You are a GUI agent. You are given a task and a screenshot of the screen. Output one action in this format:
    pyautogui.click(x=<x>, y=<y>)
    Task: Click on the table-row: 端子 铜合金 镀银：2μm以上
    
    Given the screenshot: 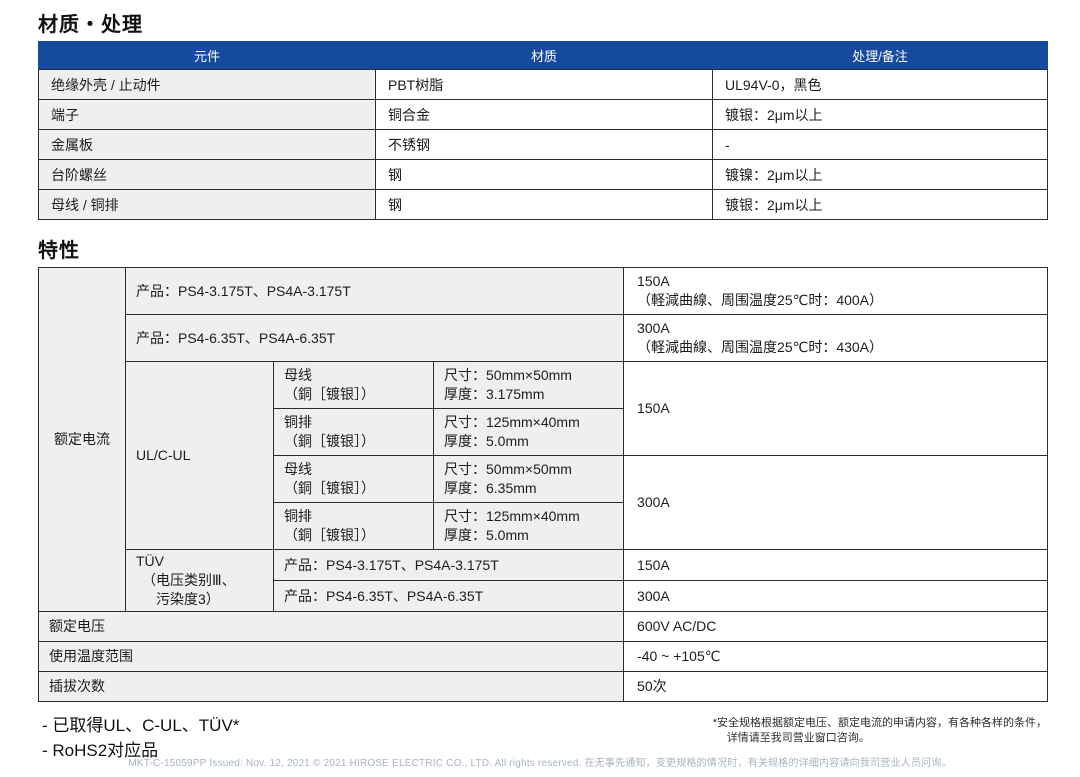 What is the action you would take?
    pyautogui.click(x=543, y=114)
    